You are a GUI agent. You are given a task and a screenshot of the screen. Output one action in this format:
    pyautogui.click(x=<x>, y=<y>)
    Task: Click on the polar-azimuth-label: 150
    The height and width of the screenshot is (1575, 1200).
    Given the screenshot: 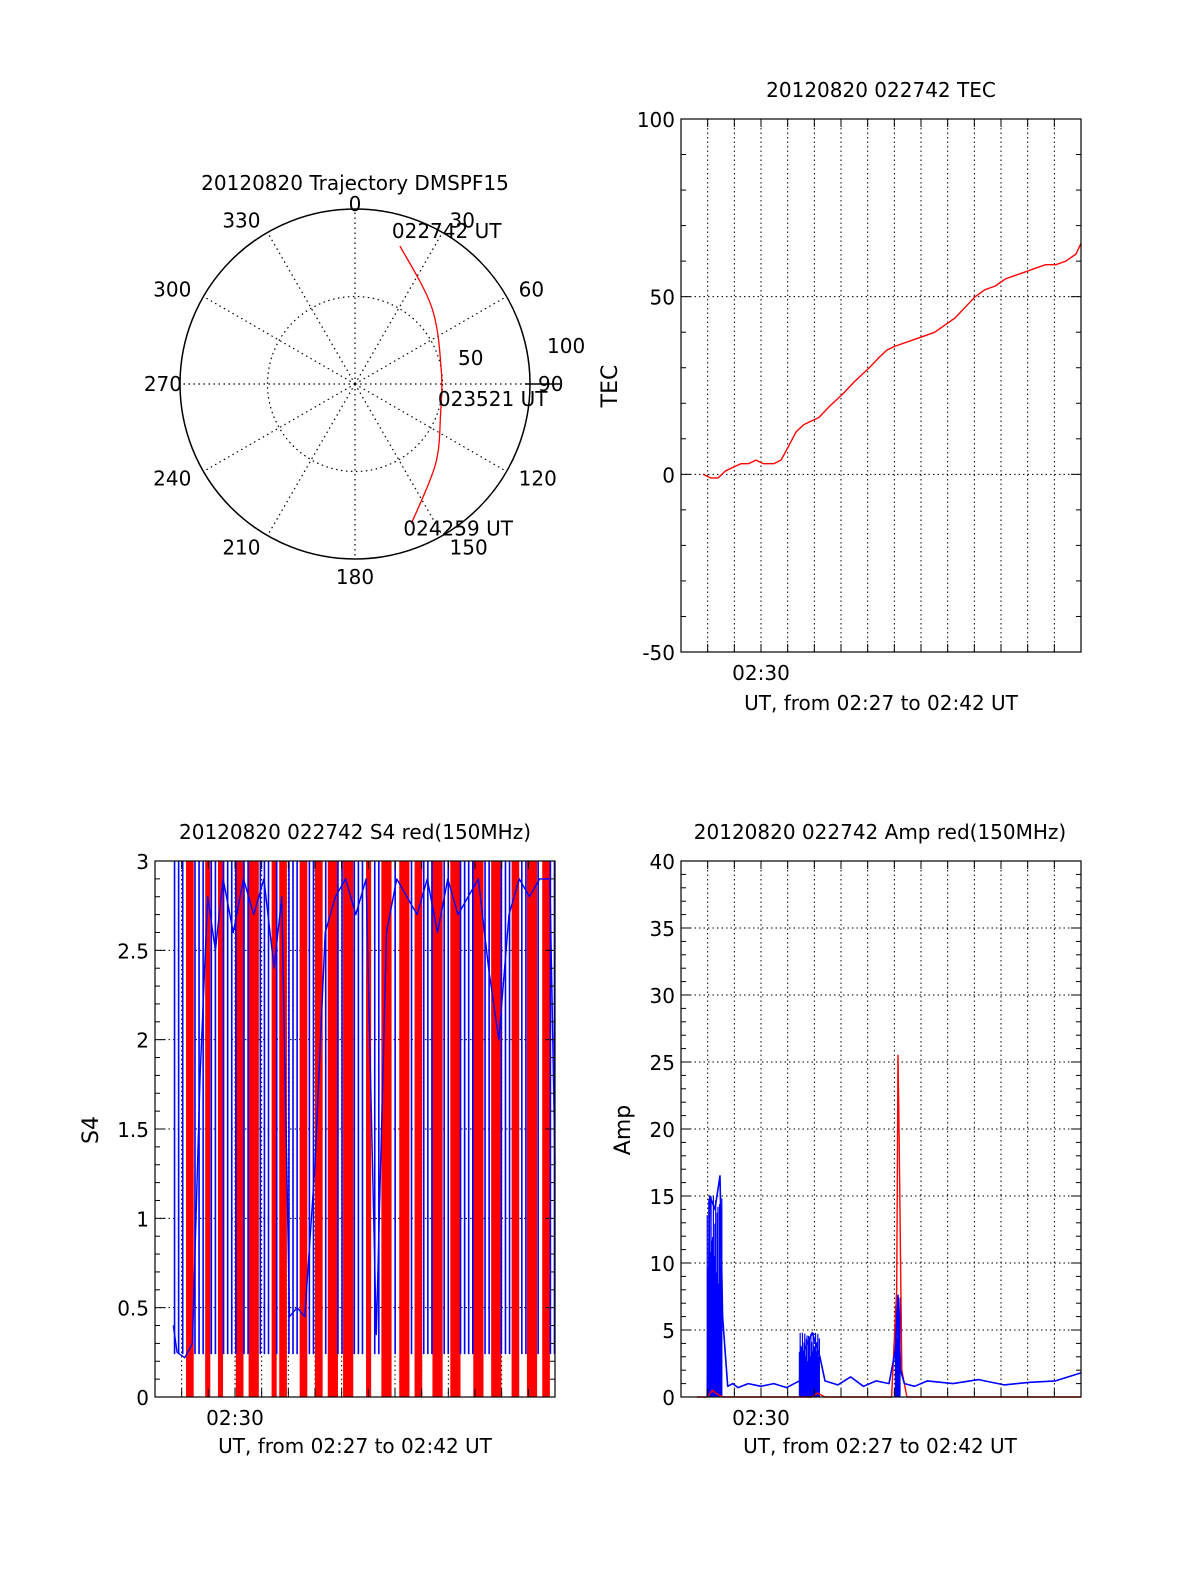 What is the action you would take?
    pyautogui.click(x=469, y=548)
    